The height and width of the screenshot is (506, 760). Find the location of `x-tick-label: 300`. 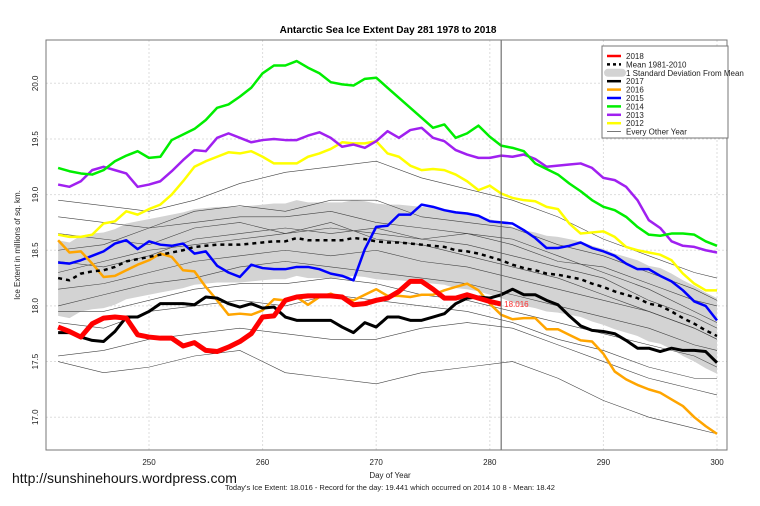

x-tick-label: 300 is located at coordinates (717, 462).